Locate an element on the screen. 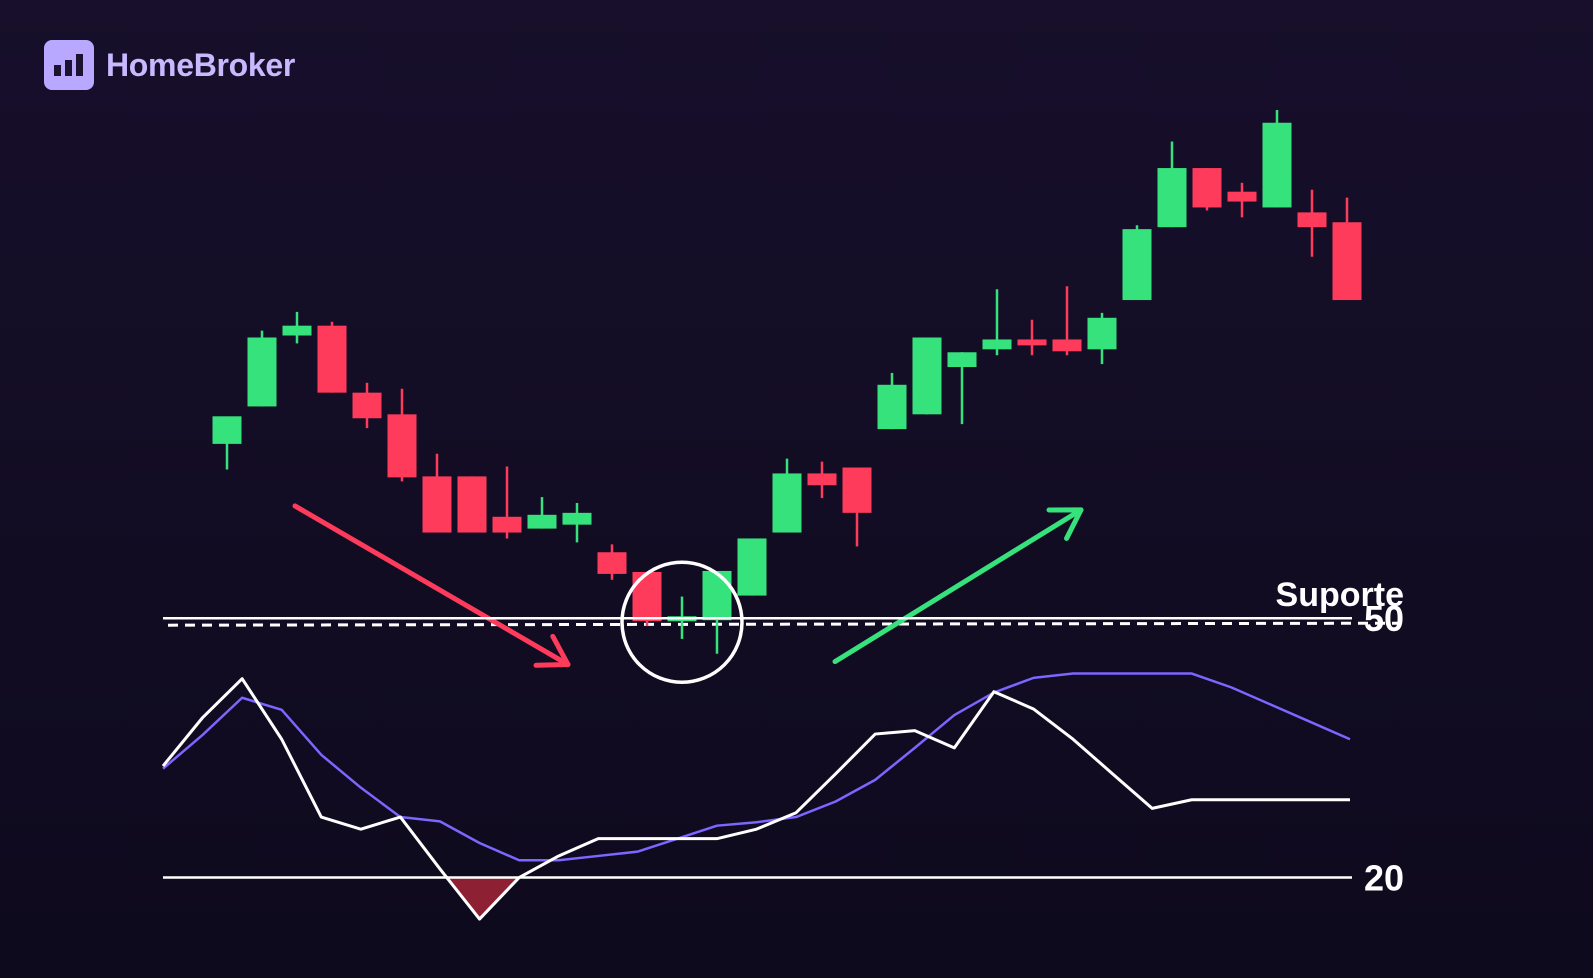  highlight-circle is located at coordinates (682, 622).